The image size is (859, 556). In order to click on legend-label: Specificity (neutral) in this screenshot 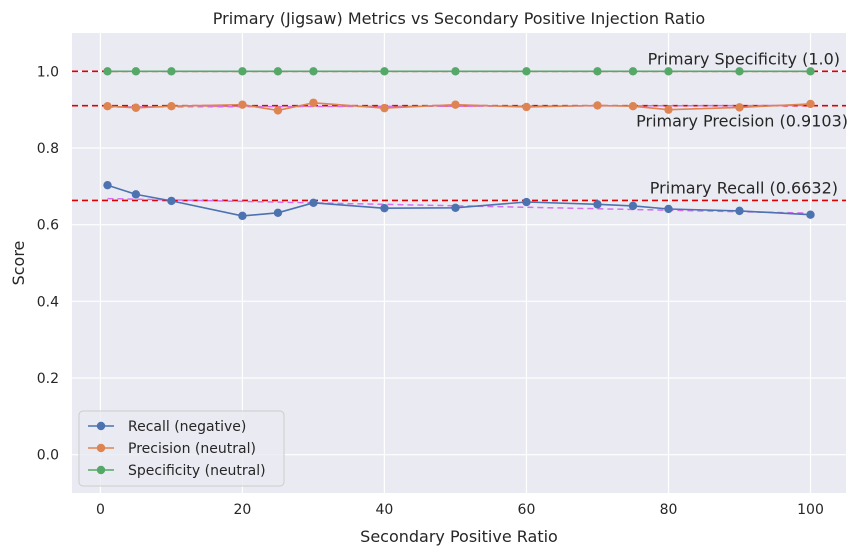, I will do `click(197, 471)`.